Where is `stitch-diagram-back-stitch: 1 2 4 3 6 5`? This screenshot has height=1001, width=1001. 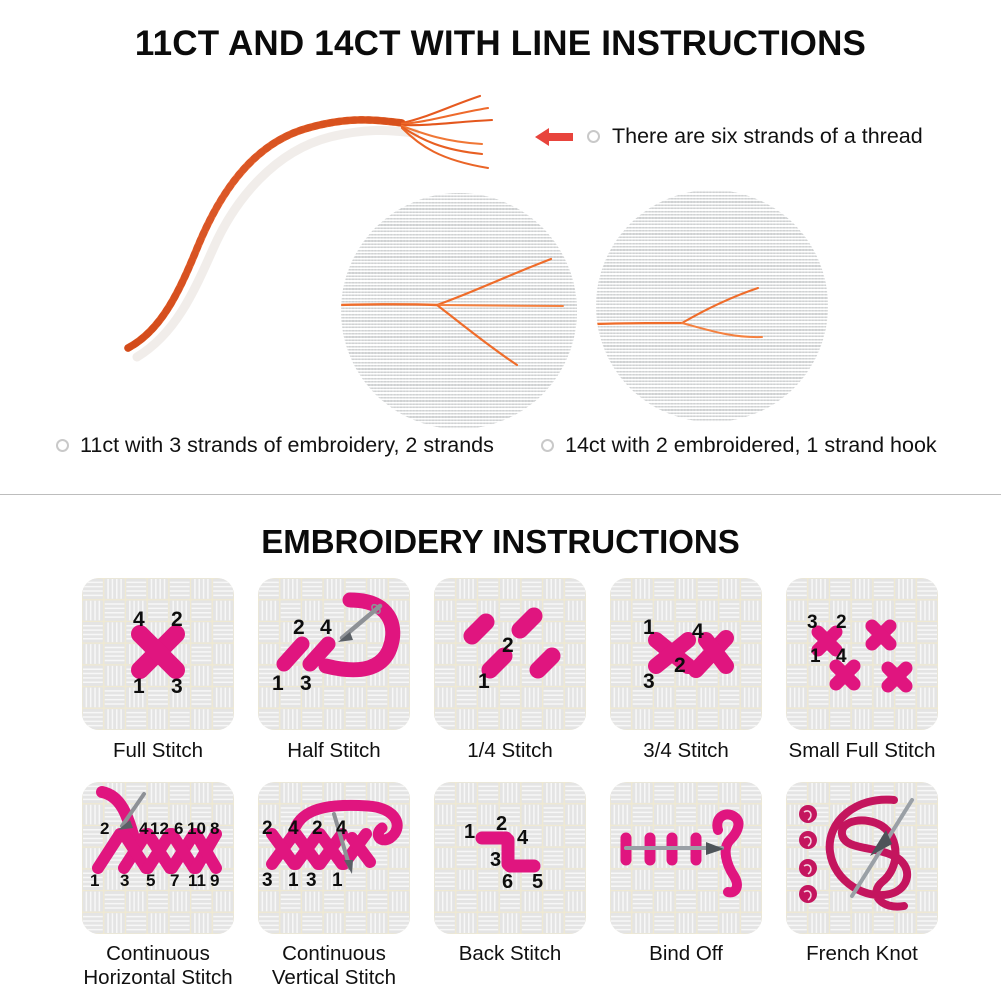
stitch-diagram-back-stitch: 1 2 4 3 6 5 is located at coordinates (510, 857).